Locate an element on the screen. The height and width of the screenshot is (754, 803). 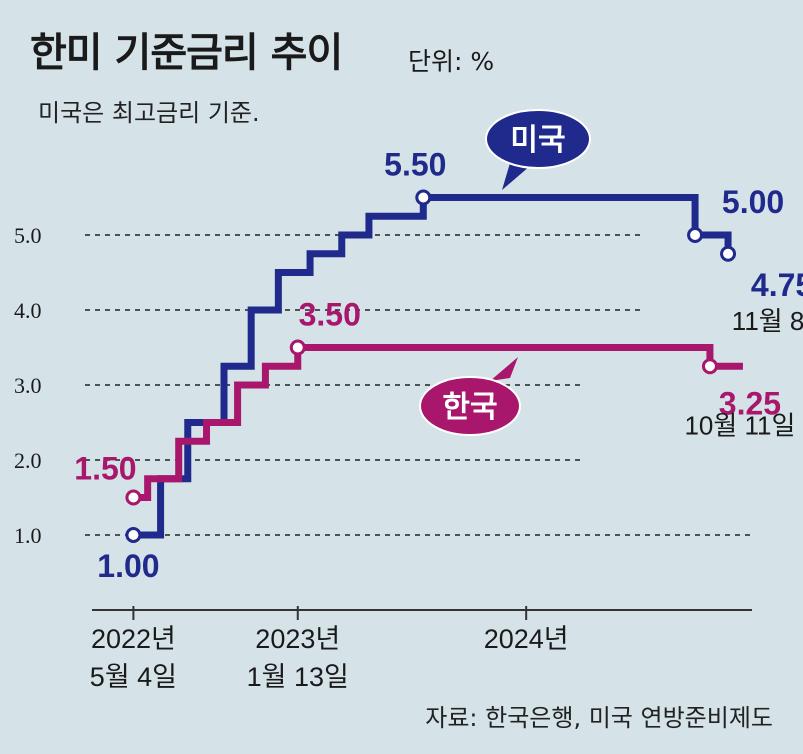
y-tick-label: 2.0 is located at coordinates (28, 460).